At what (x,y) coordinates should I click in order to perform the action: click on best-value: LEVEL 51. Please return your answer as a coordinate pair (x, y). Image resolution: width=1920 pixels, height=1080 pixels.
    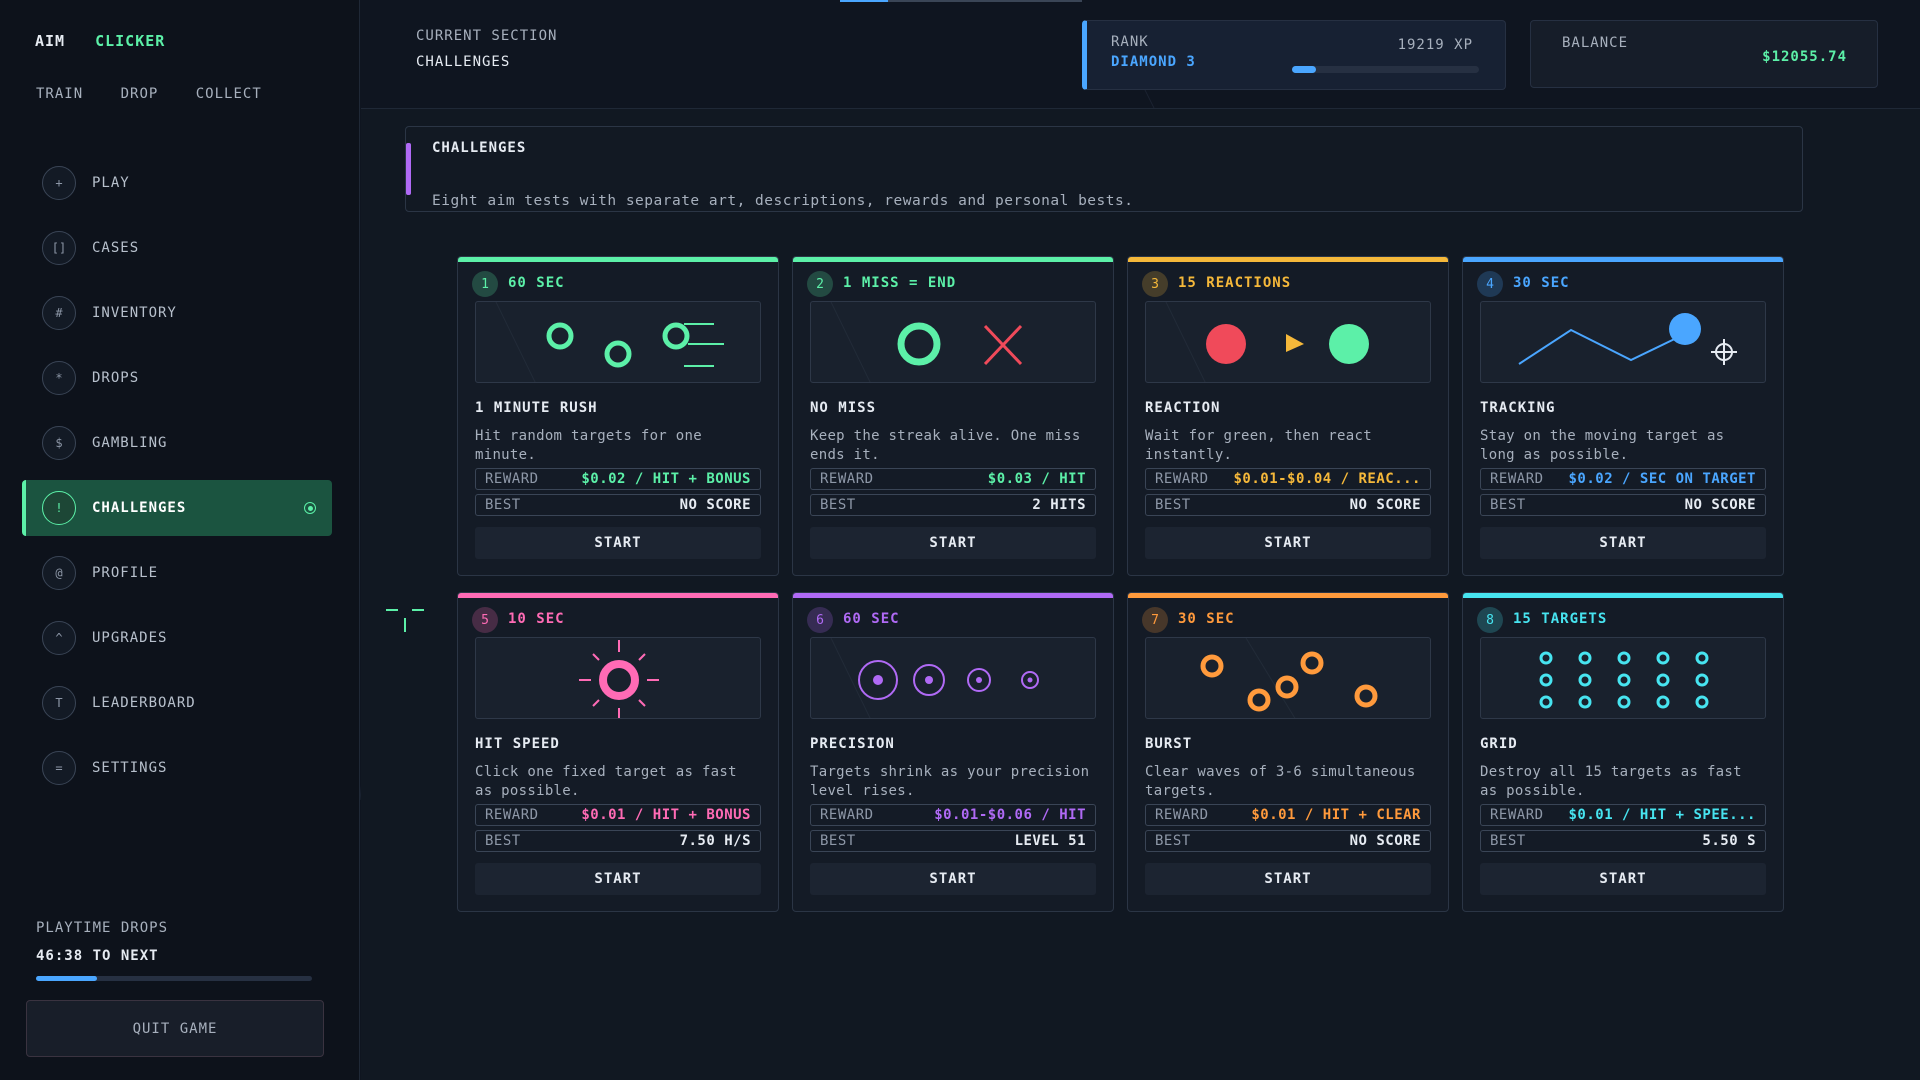
    Looking at the image, I should click on (1050, 841).